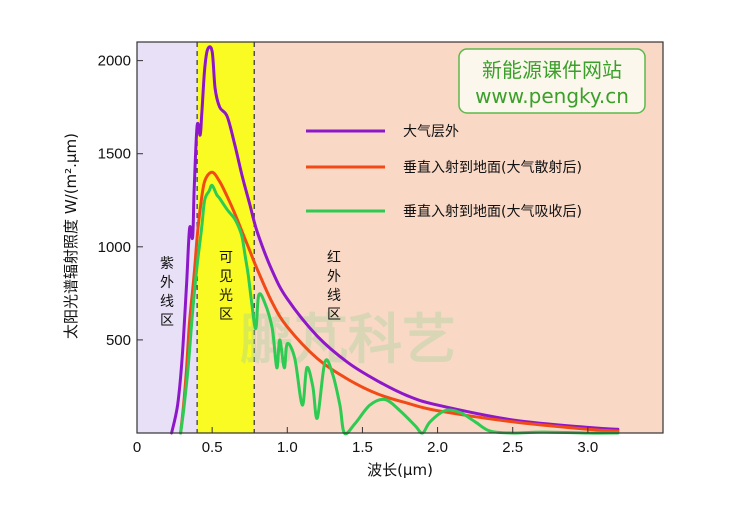 The height and width of the screenshot is (508, 747). Describe the element at coordinates (250, 289) in the screenshot. I see `region-labels: 紫外线区 可见光区 红外线区` at that location.